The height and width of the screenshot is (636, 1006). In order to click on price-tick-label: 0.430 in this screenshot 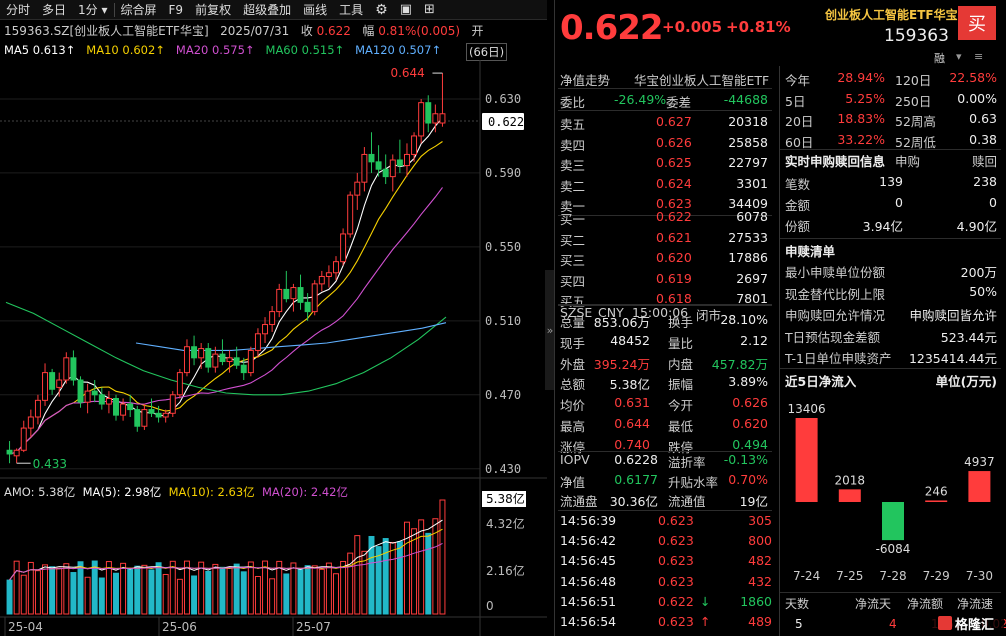, I will do `click(503, 469)`.